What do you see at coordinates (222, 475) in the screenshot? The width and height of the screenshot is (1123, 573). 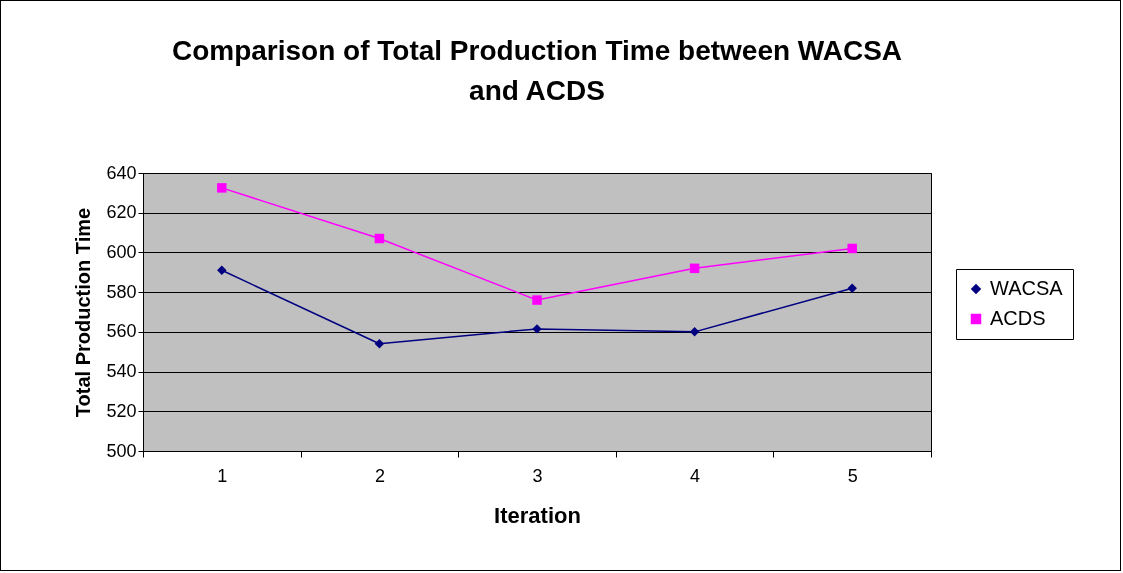 I see `x-tick-label: 1` at bounding box center [222, 475].